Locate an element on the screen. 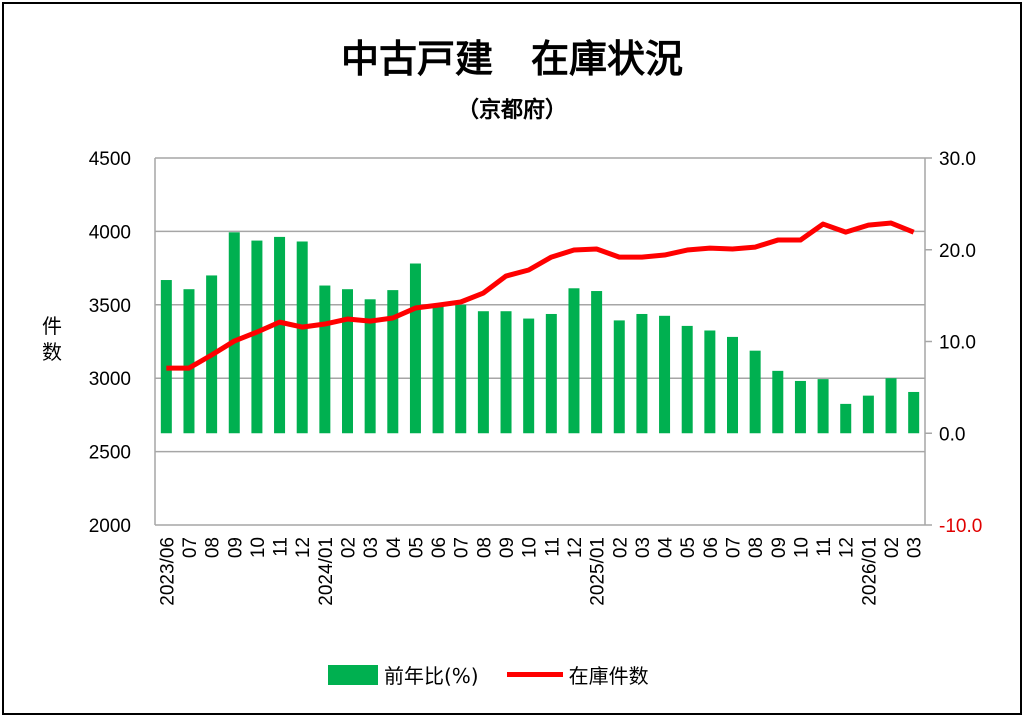  legend-item-yoy: 前年比(%) is located at coordinates (403, 674).